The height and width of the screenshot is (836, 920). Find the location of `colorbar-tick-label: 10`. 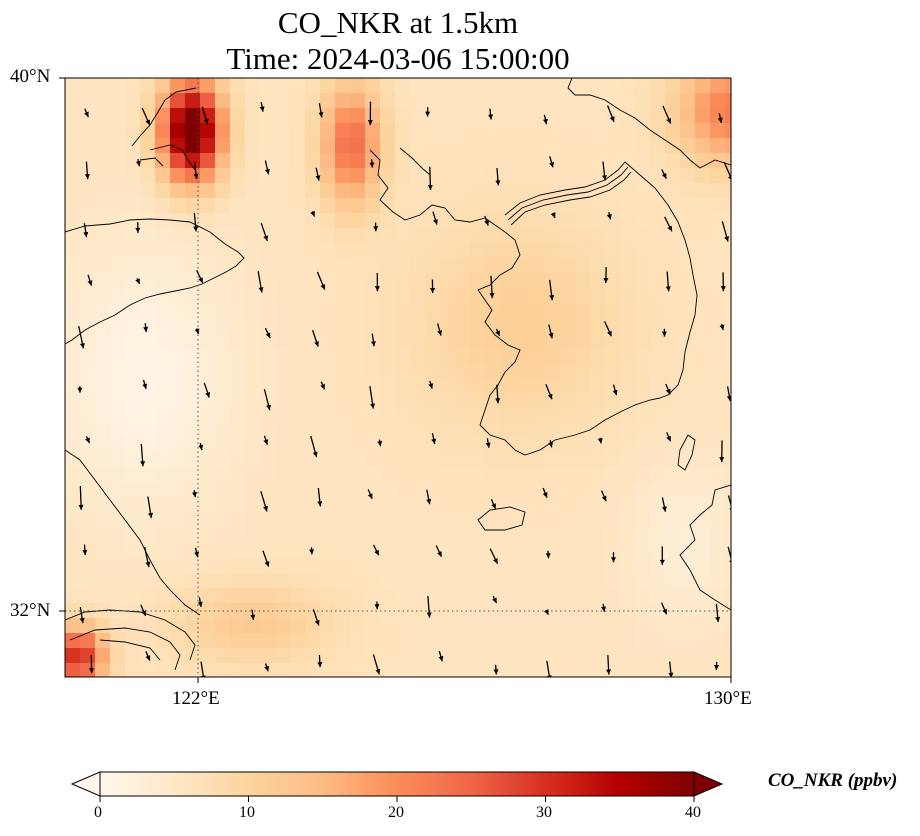

colorbar-tick-label: 10 is located at coordinates (247, 812).